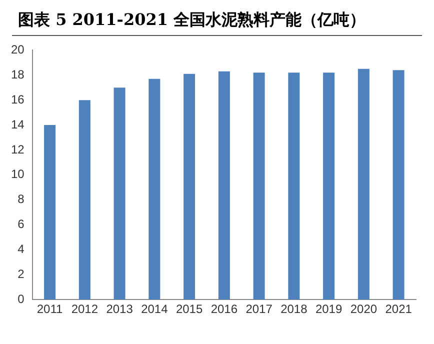 This screenshot has width=434, height=344. What do you see at coordinates (17, 124) in the screenshot?
I see `y-tick-label: 14` at bounding box center [17, 124].